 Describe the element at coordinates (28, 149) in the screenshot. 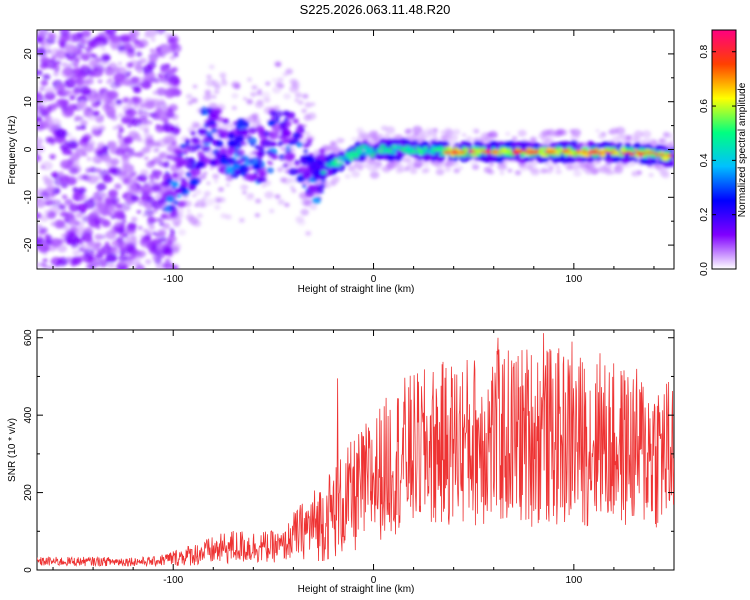

I see `y-tick-label: 0` at that location.